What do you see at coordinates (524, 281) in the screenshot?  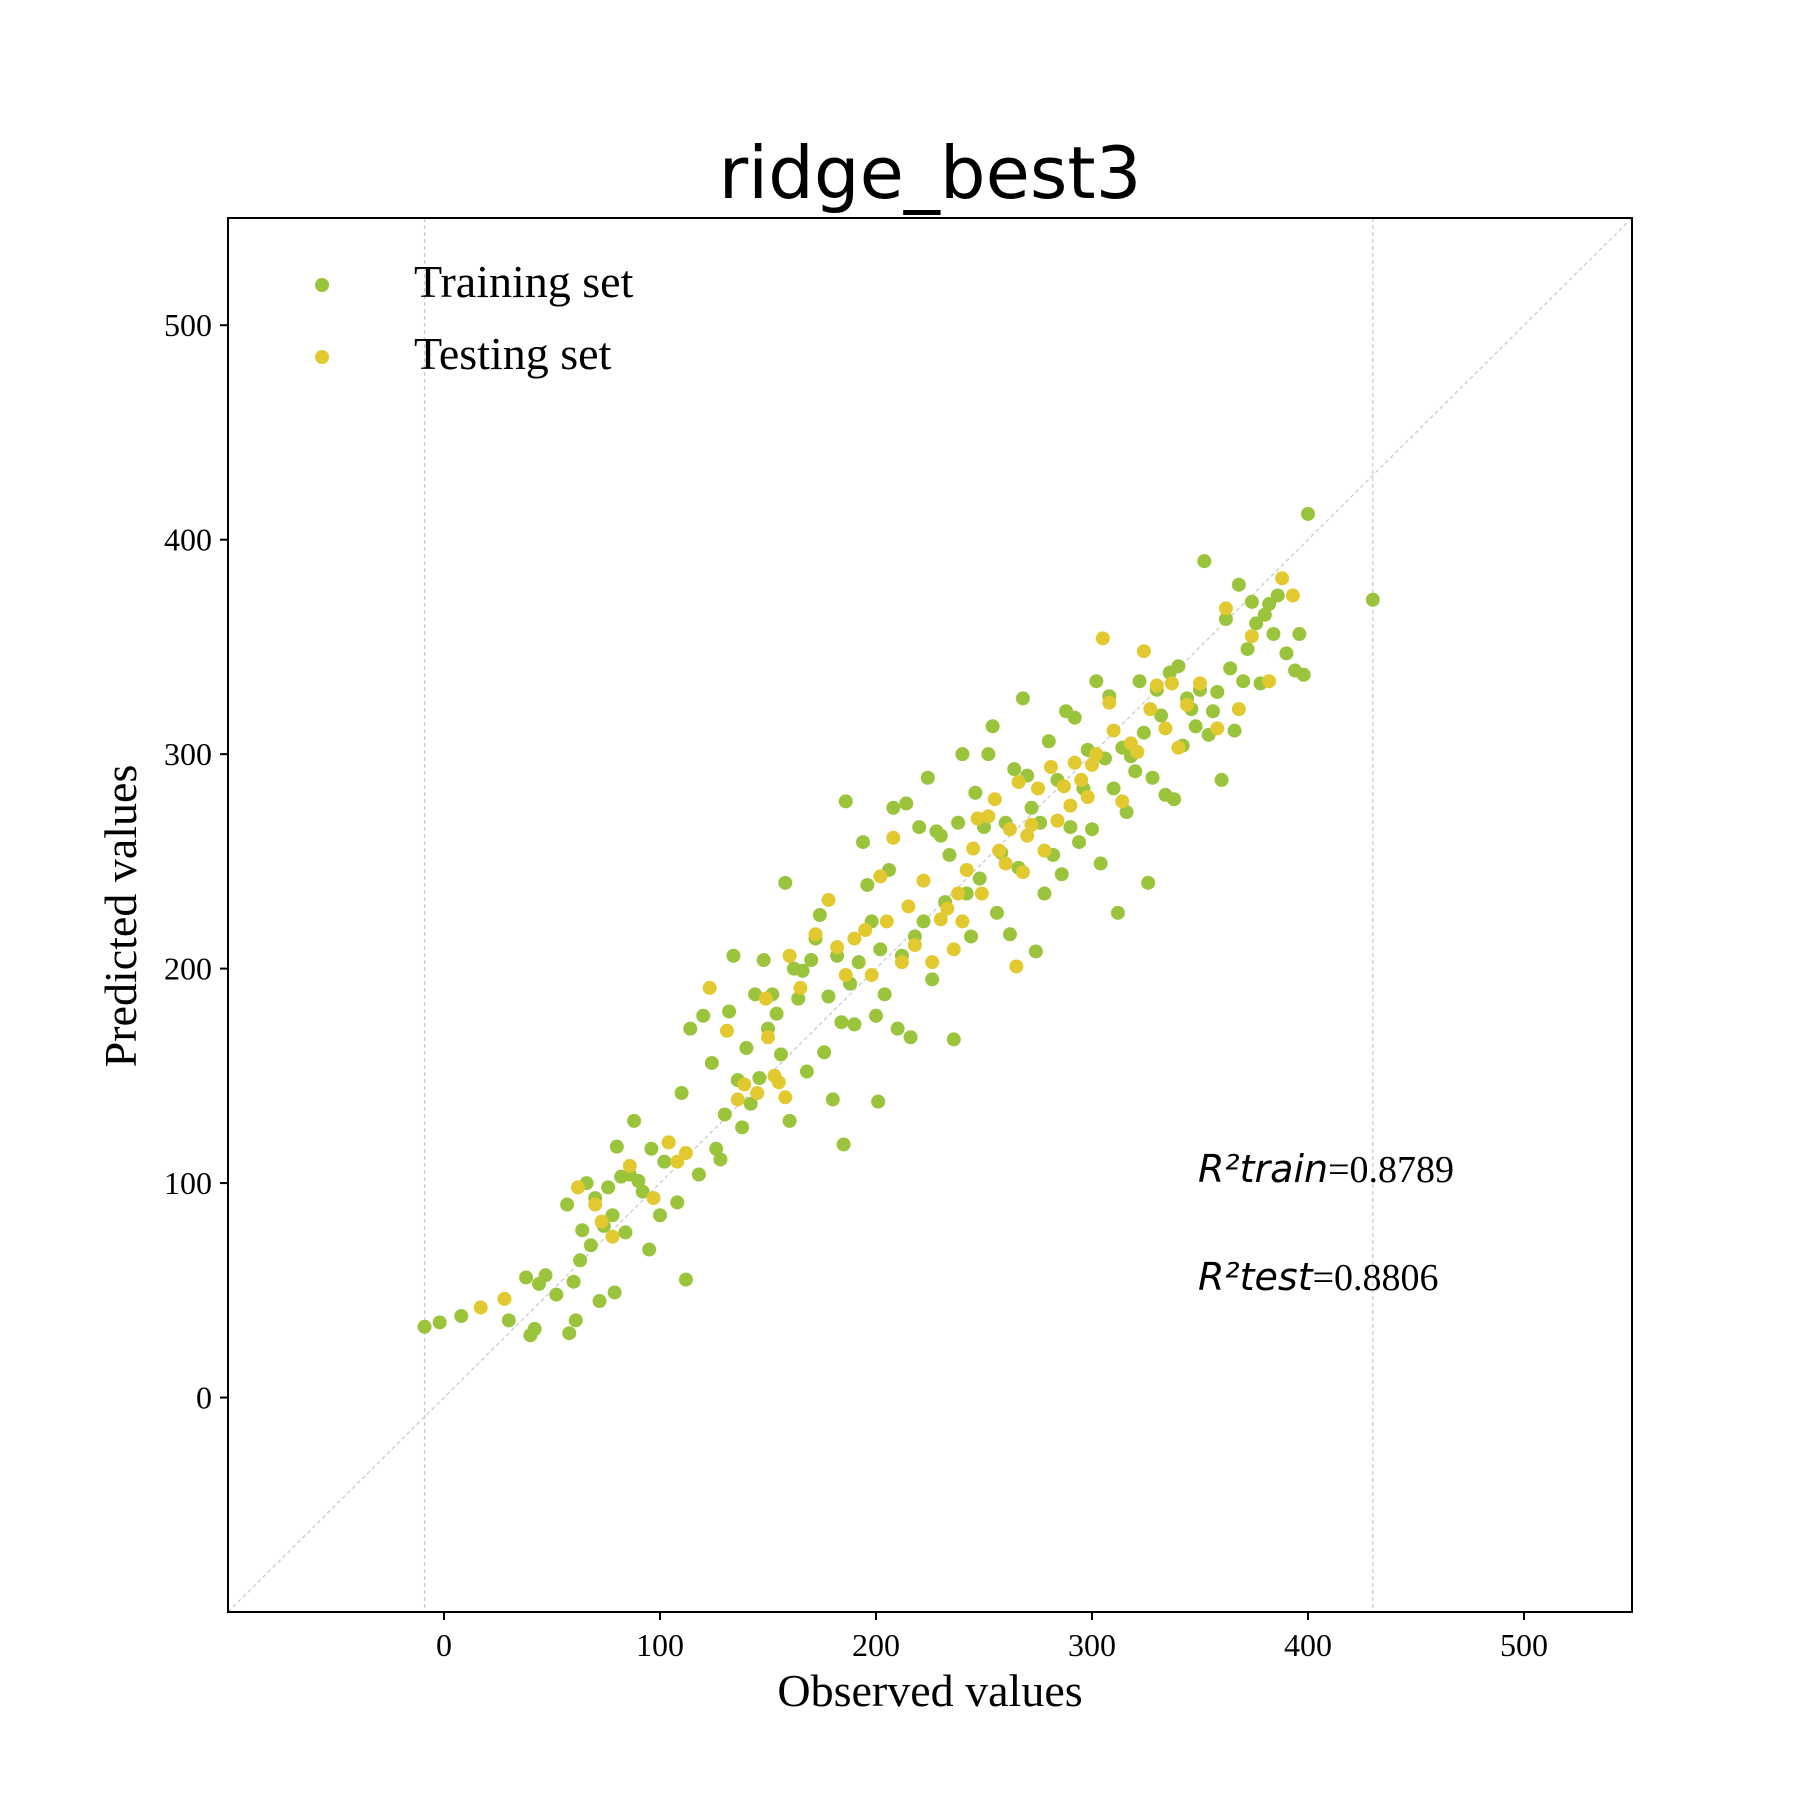 I see `legend-label-training: Training set` at bounding box center [524, 281].